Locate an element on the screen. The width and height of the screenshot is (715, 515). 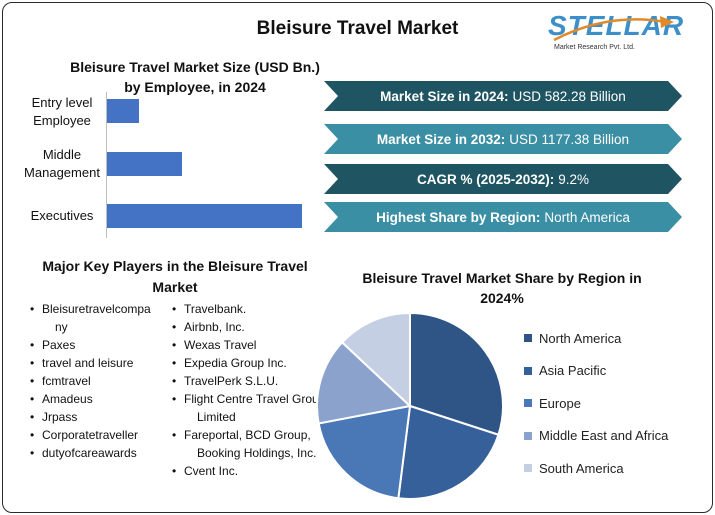
key-player-item: Cvent Inc. is located at coordinates (252, 471).